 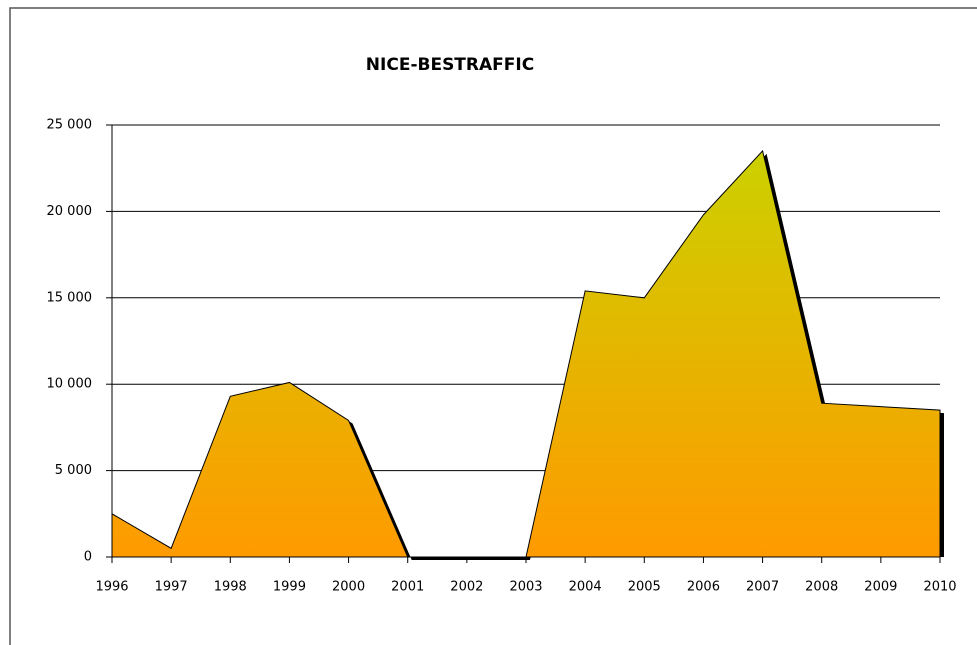 What do you see at coordinates (289, 587) in the screenshot?
I see `x-tick-label: 1999` at bounding box center [289, 587].